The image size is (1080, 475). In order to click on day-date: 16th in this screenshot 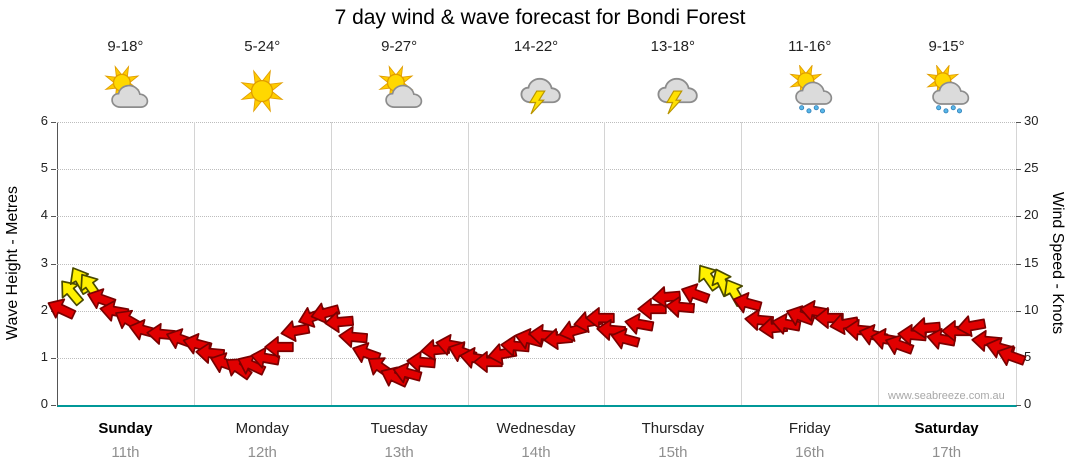, I will do `click(810, 452)`.